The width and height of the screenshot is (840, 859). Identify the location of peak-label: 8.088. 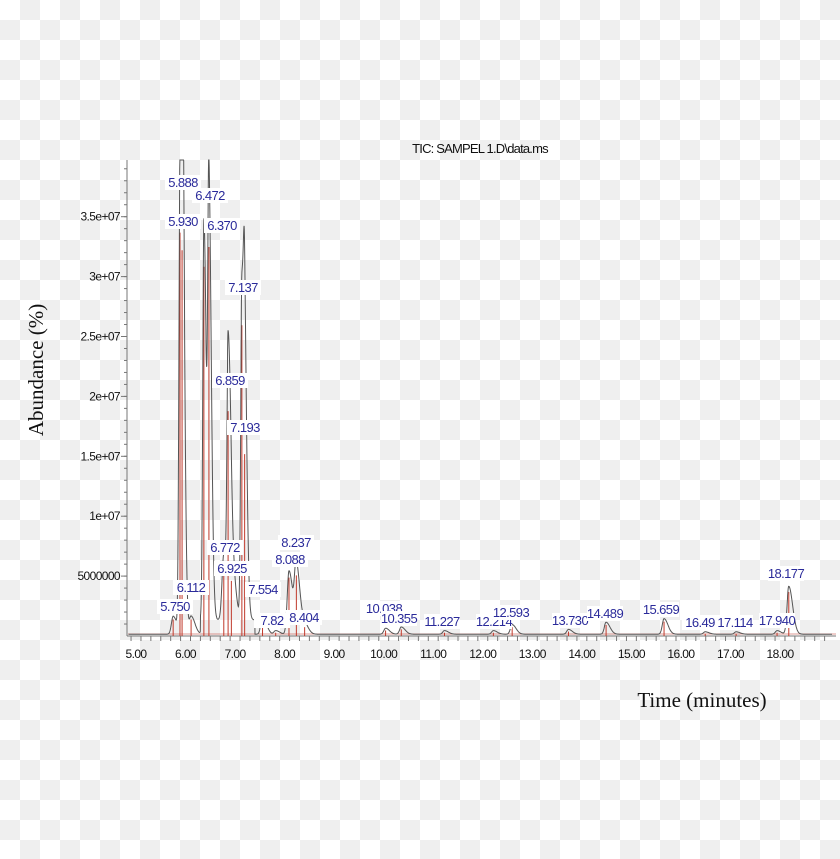
(290, 559).